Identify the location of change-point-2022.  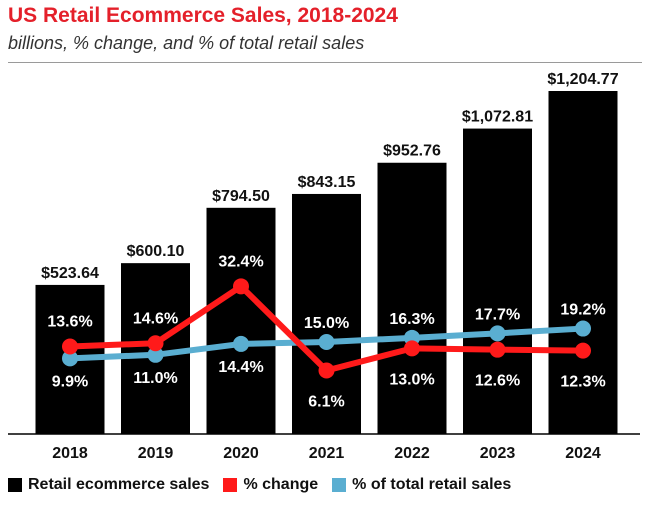
(412, 348).